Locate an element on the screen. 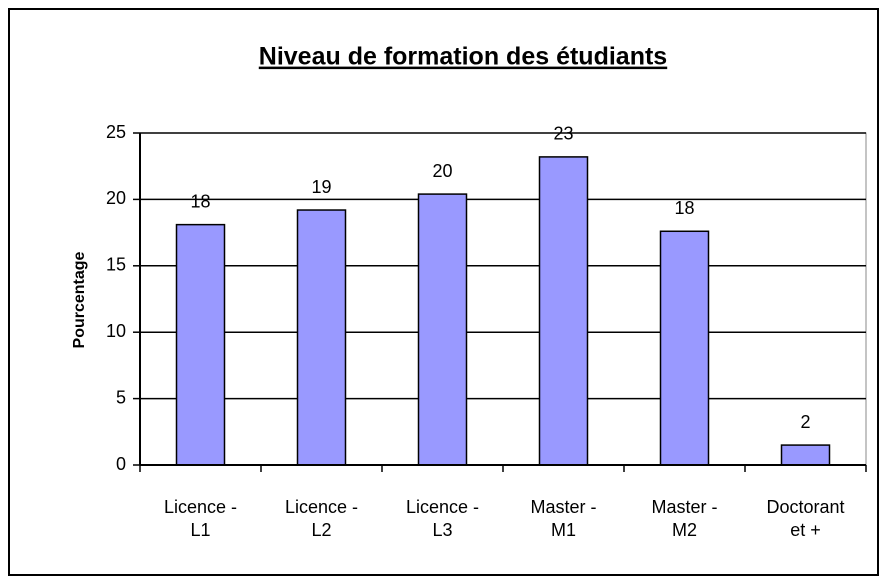 The width and height of the screenshot is (886, 583). y-tick-label: 25 is located at coordinates (116, 132).